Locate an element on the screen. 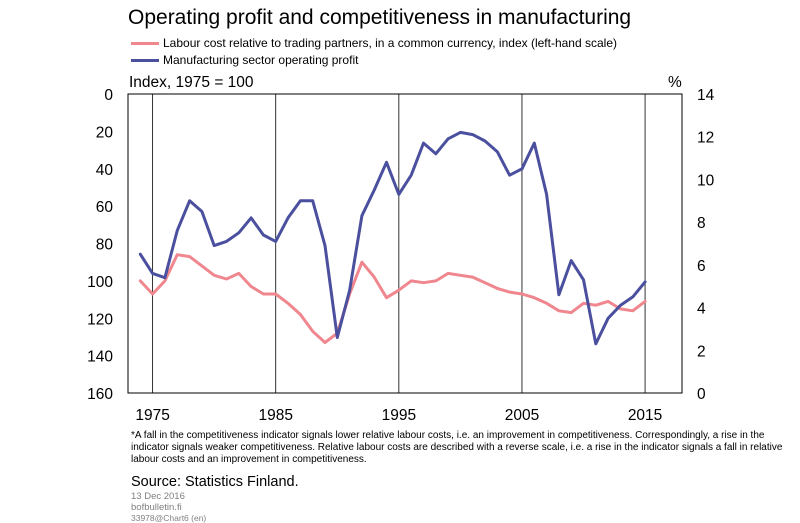  right-axis-label: % is located at coordinates (675, 82).